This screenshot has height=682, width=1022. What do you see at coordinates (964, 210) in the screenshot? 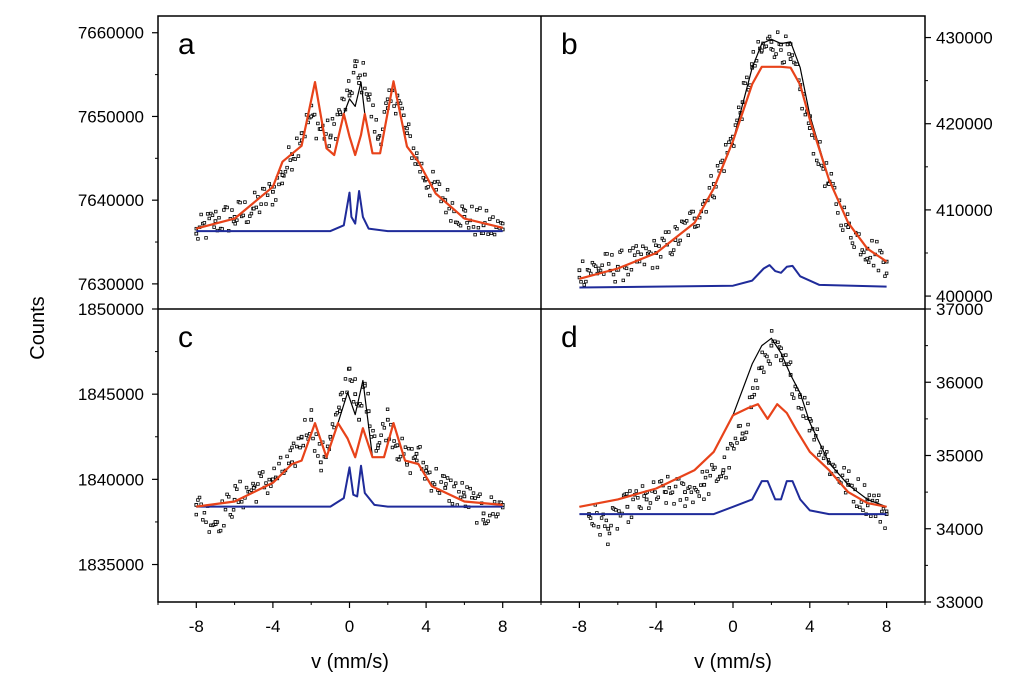
I see `y-tick-label: 410000` at bounding box center [964, 210].